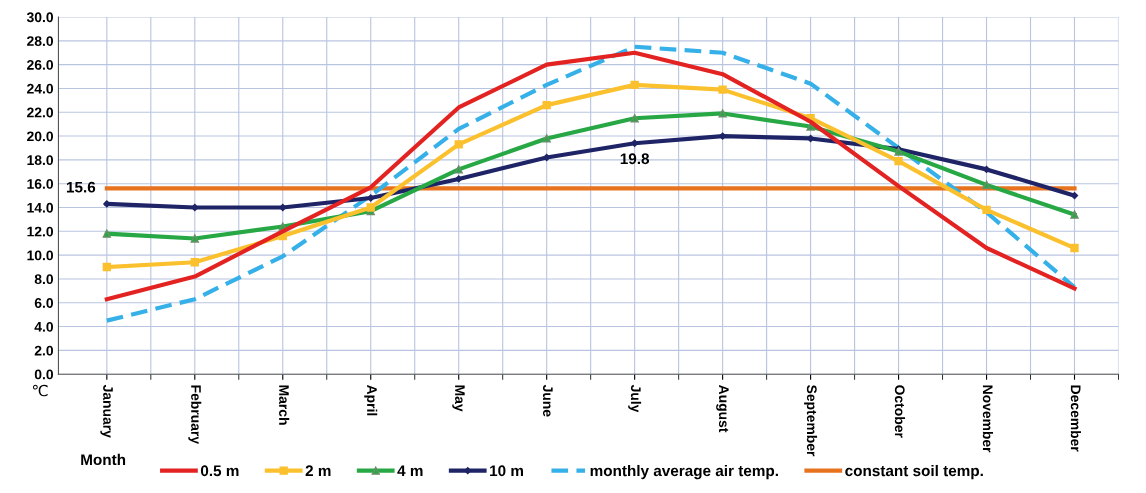  Describe the element at coordinates (103, 459) in the screenshot. I see `x-axis-title: Month` at that location.